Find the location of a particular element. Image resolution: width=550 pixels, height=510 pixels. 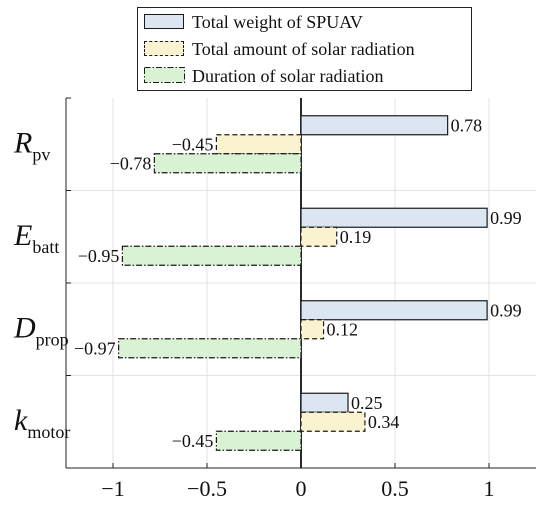

data-label-motor-series-2: −0.45 is located at coordinates (193, 441).